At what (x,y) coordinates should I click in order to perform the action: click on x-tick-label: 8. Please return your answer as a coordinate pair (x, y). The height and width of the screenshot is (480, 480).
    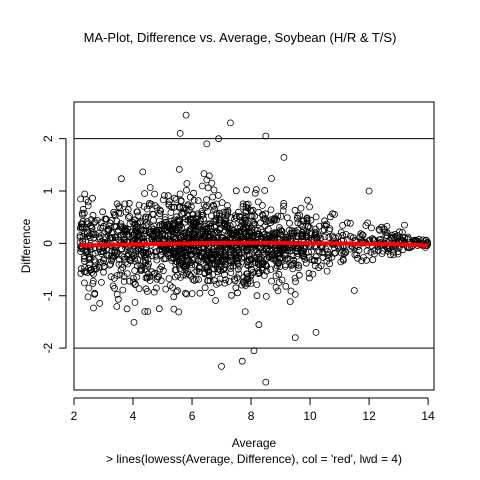
    Looking at the image, I should click on (251, 416).